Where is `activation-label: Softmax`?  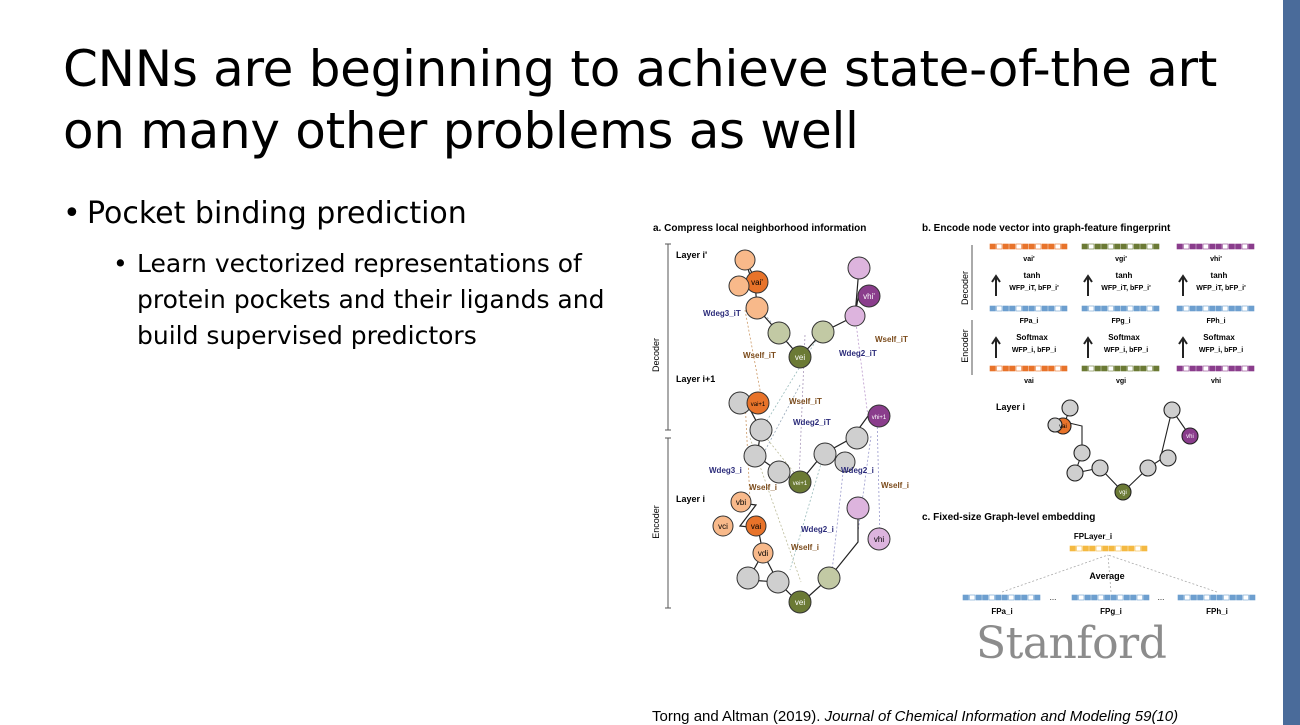
activation-label: Softmax is located at coordinates (1124, 337).